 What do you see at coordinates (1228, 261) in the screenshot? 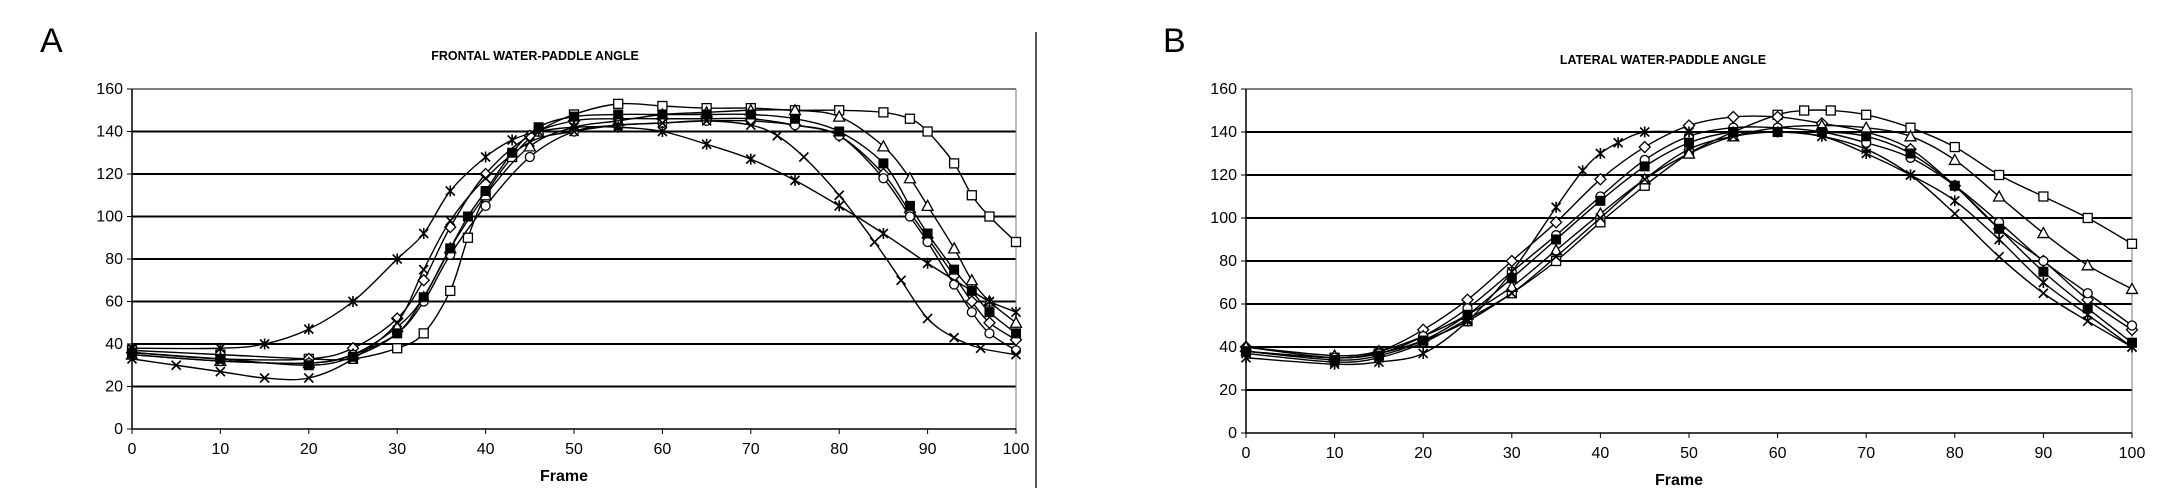
I see `y-tick-label: 80` at bounding box center [1228, 261].